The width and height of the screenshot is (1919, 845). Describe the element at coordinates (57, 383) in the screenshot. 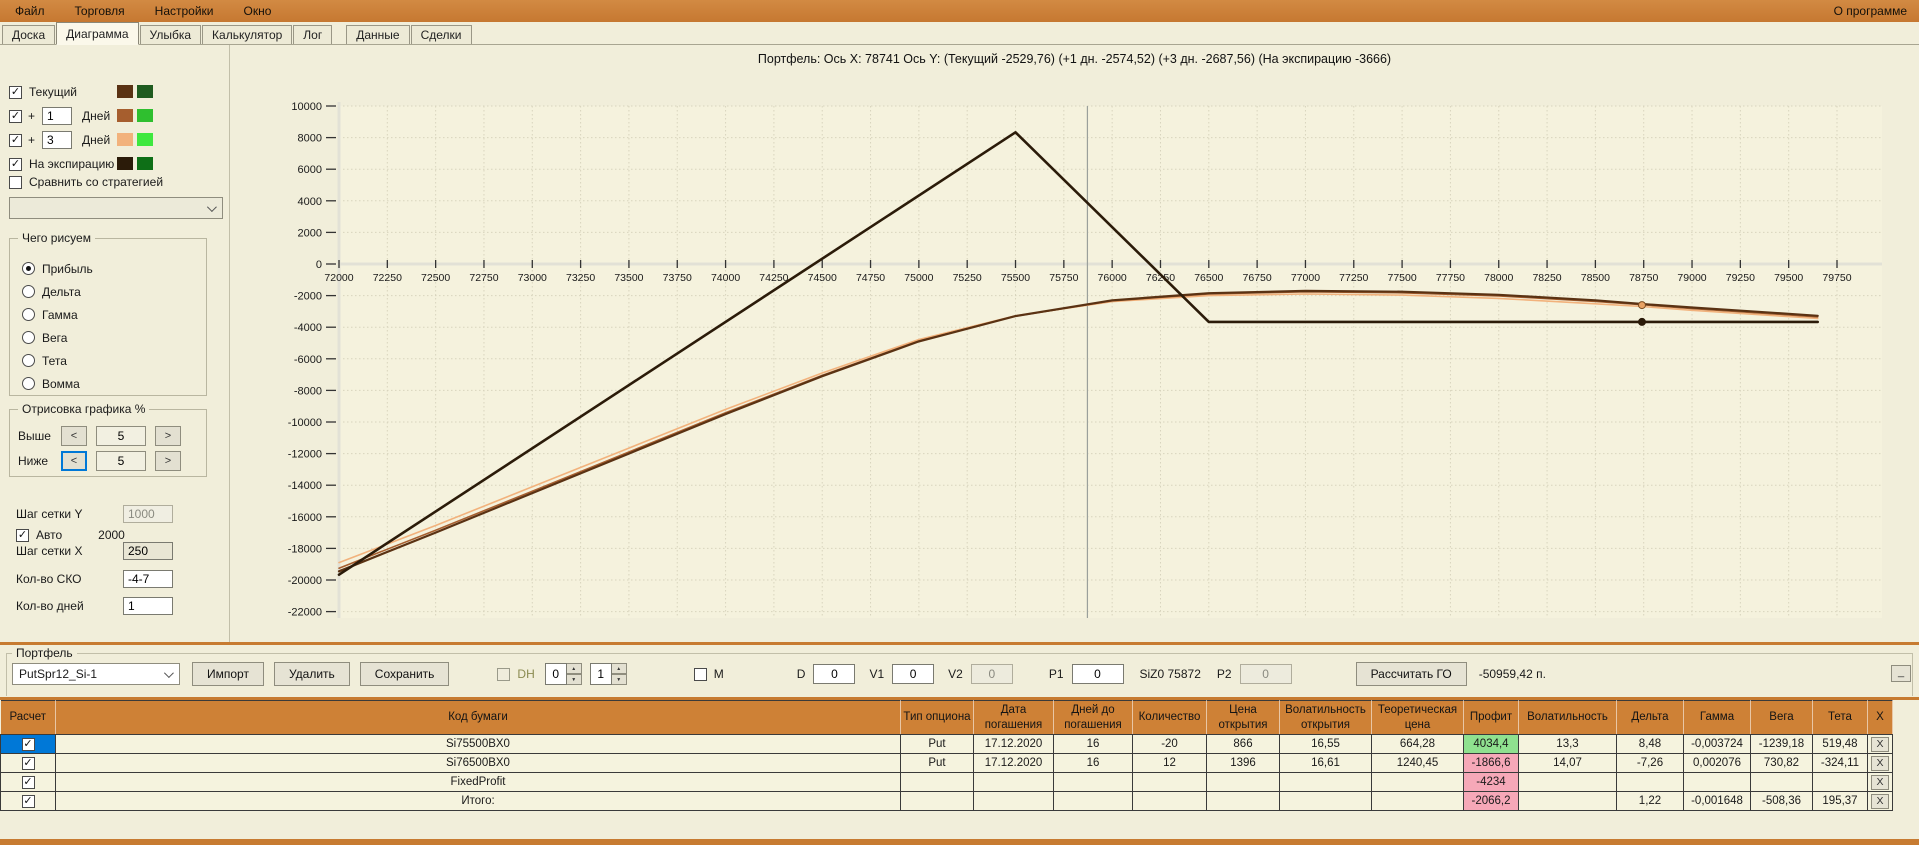

I see `draw-option-вомма: Вомма` at that location.